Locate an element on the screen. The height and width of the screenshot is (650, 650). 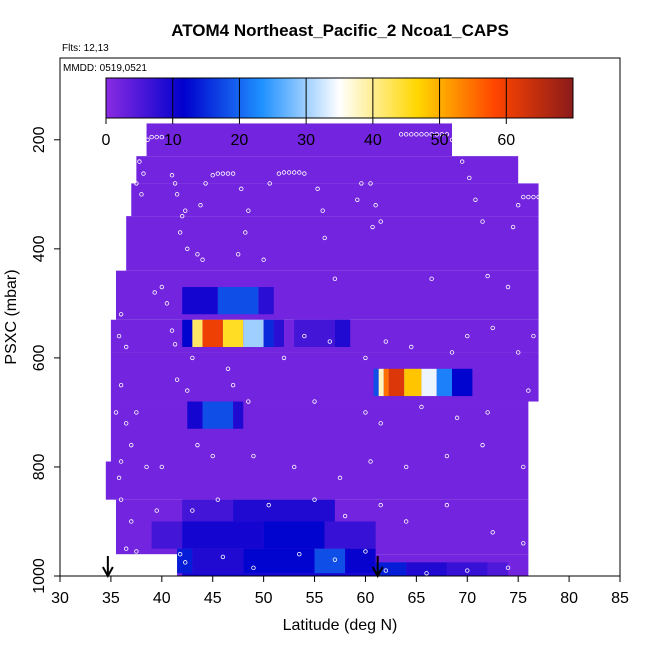
y-tick-label: 1000 is located at coordinates (39, 576).